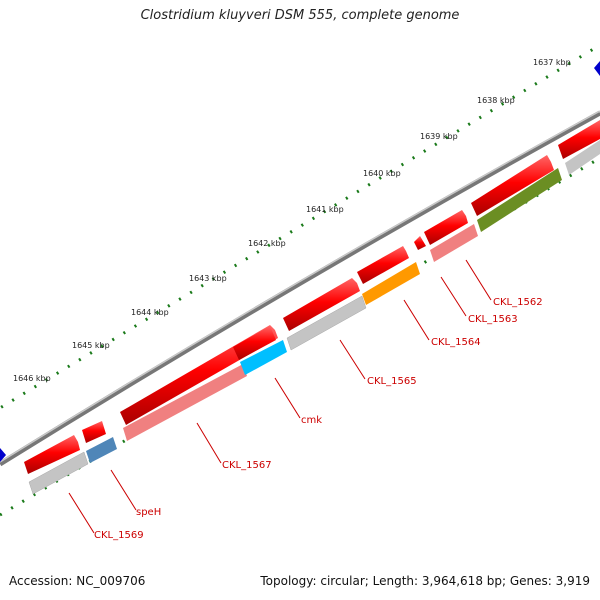 The height and width of the screenshot is (600, 600). Describe the element at coordinates (478, 280) in the screenshot. I see `callout-line-ckl1562` at that location.